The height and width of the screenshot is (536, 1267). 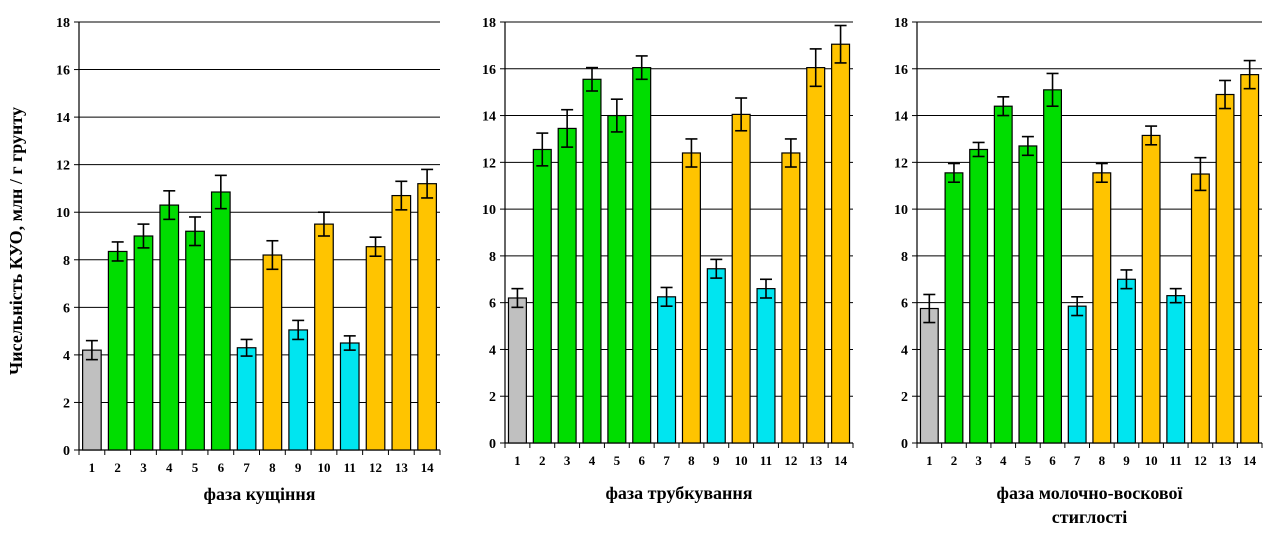 What do you see at coordinates (1090, 493) in the screenshot?
I see `x-axis-label-line: фаза молочно-воскової` at bounding box center [1090, 493].